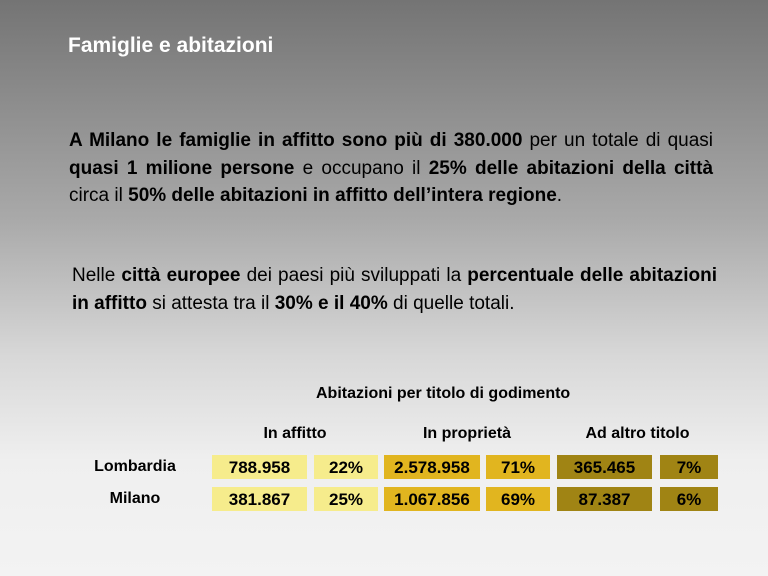 The height and width of the screenshot is (576, 768). Describe the element at coordinates (604, 499) in the screenshot. I see `table-cell: 87.387` at that location.